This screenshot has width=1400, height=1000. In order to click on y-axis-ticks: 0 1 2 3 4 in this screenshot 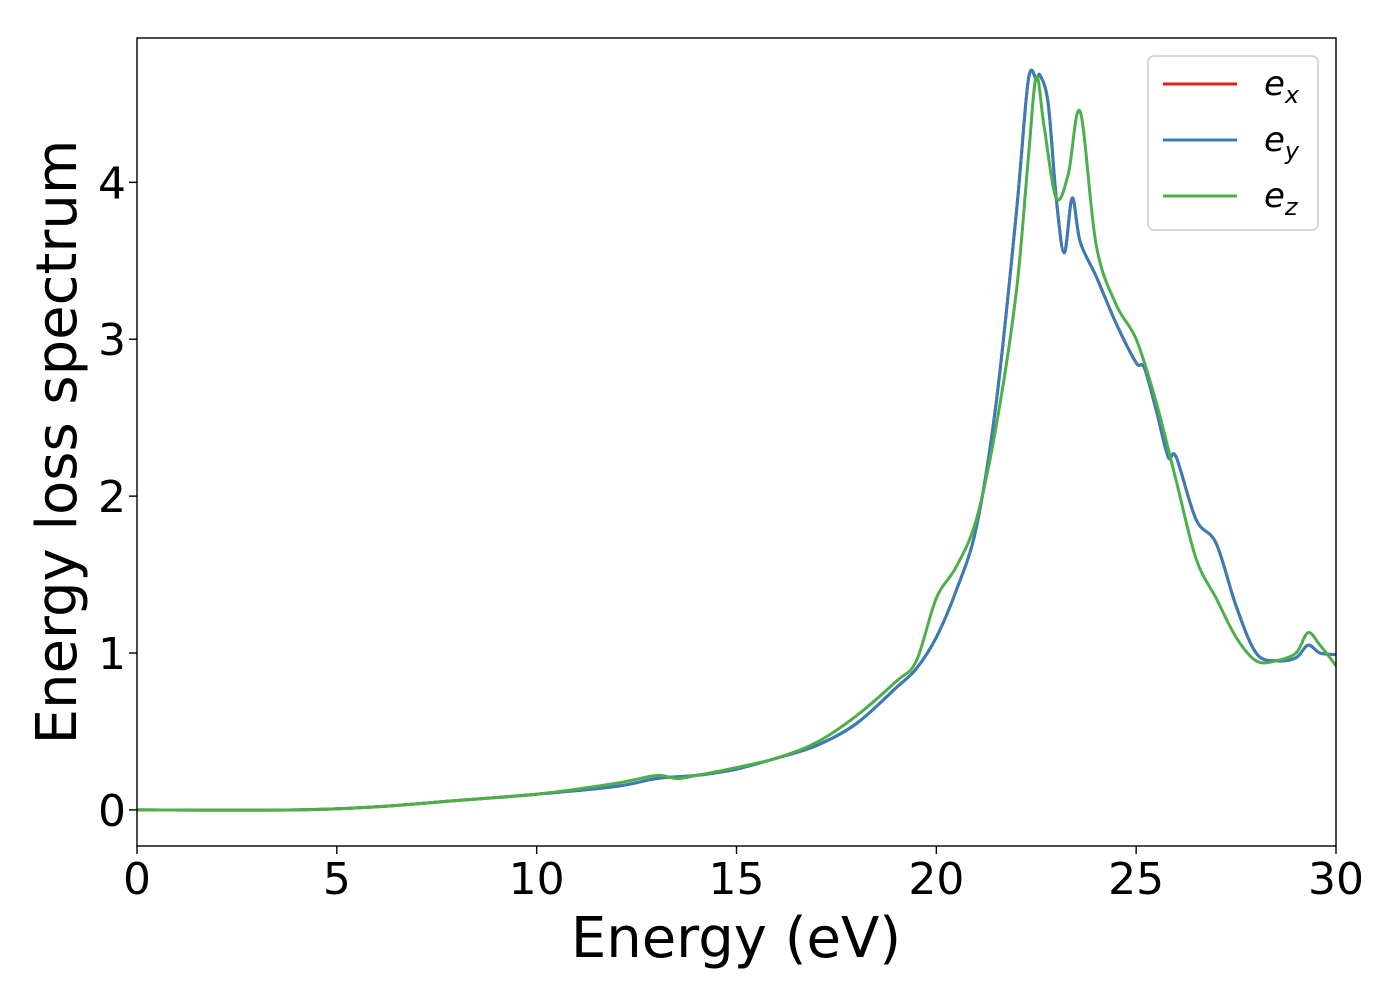, I will do `click(117, 497)`.